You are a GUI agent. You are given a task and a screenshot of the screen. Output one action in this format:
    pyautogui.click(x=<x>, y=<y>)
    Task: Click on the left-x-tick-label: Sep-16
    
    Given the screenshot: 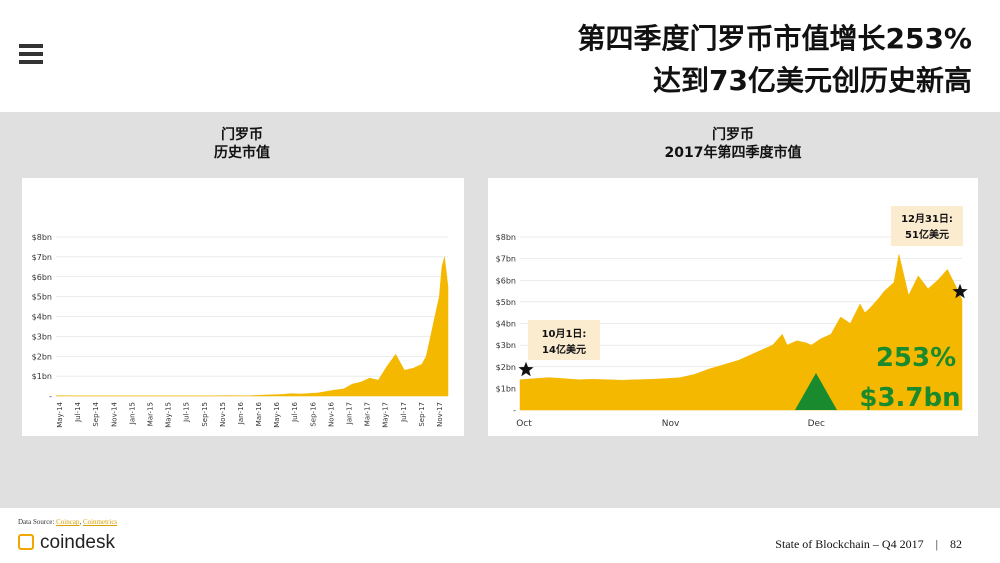 What is the action you would take?
    pyautogui.click(x=313, y=413)
    